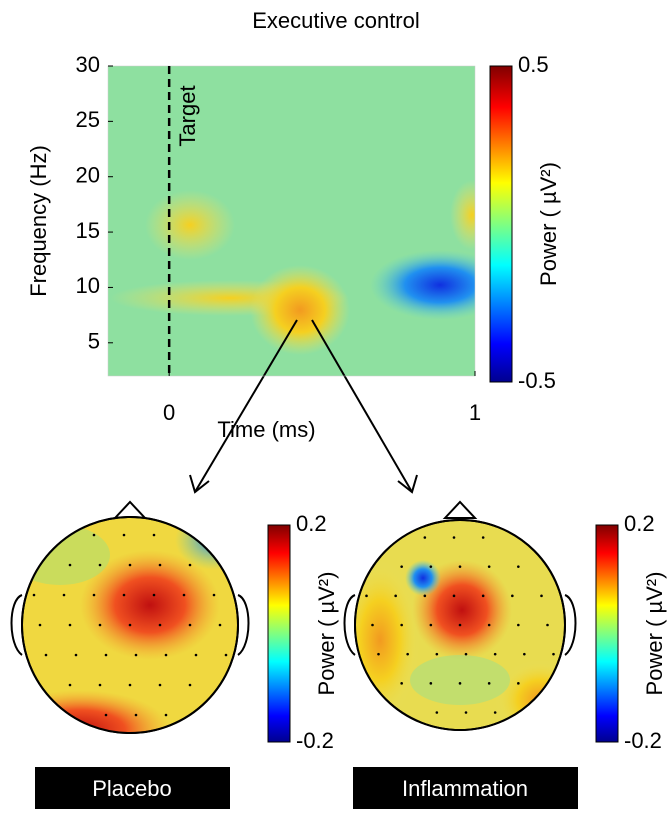 The height and width of the screenshot is (818, 672). I want to click on x-tick-label: 1, so click(475, 412).